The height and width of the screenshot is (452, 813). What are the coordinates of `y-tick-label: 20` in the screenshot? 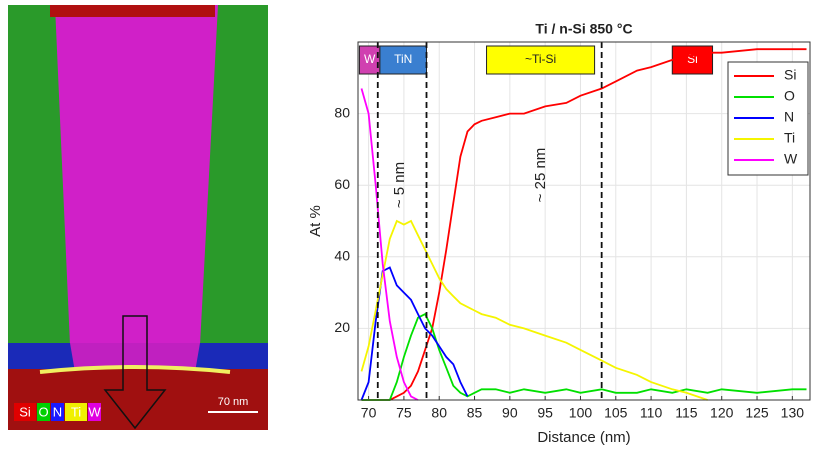 It's located at (342, 327).